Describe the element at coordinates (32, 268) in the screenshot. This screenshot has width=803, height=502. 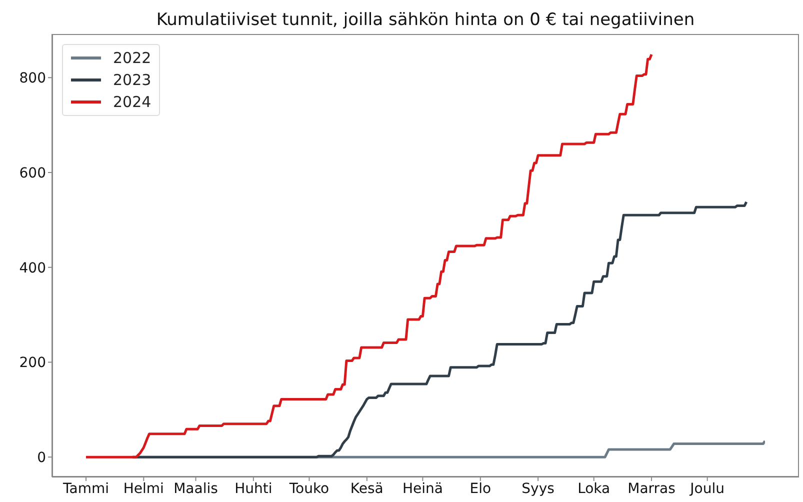
I see `y-tick-label: 400` at that location.